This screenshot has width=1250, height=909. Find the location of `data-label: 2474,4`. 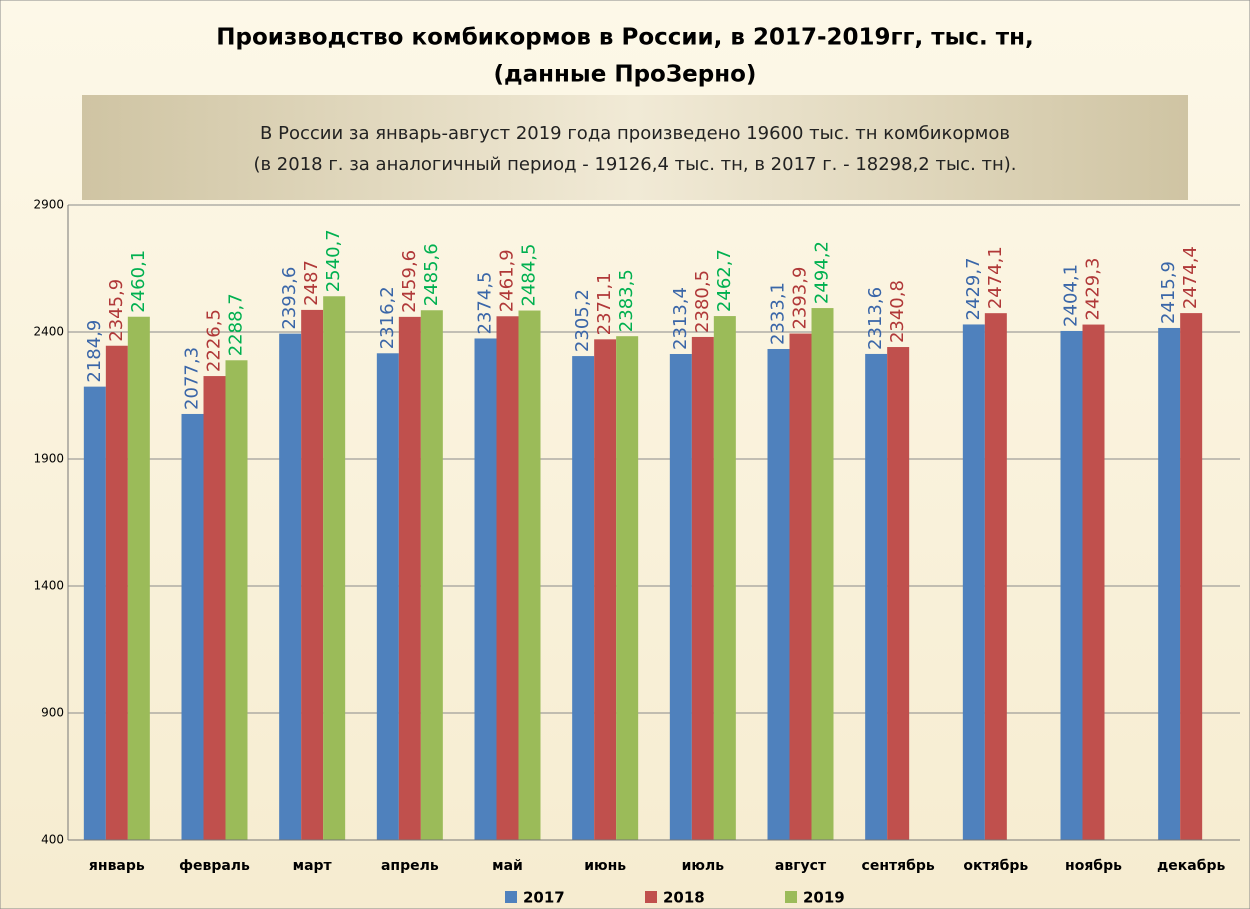

data-label: 2474,4 is located at coordinates (1190, 277).